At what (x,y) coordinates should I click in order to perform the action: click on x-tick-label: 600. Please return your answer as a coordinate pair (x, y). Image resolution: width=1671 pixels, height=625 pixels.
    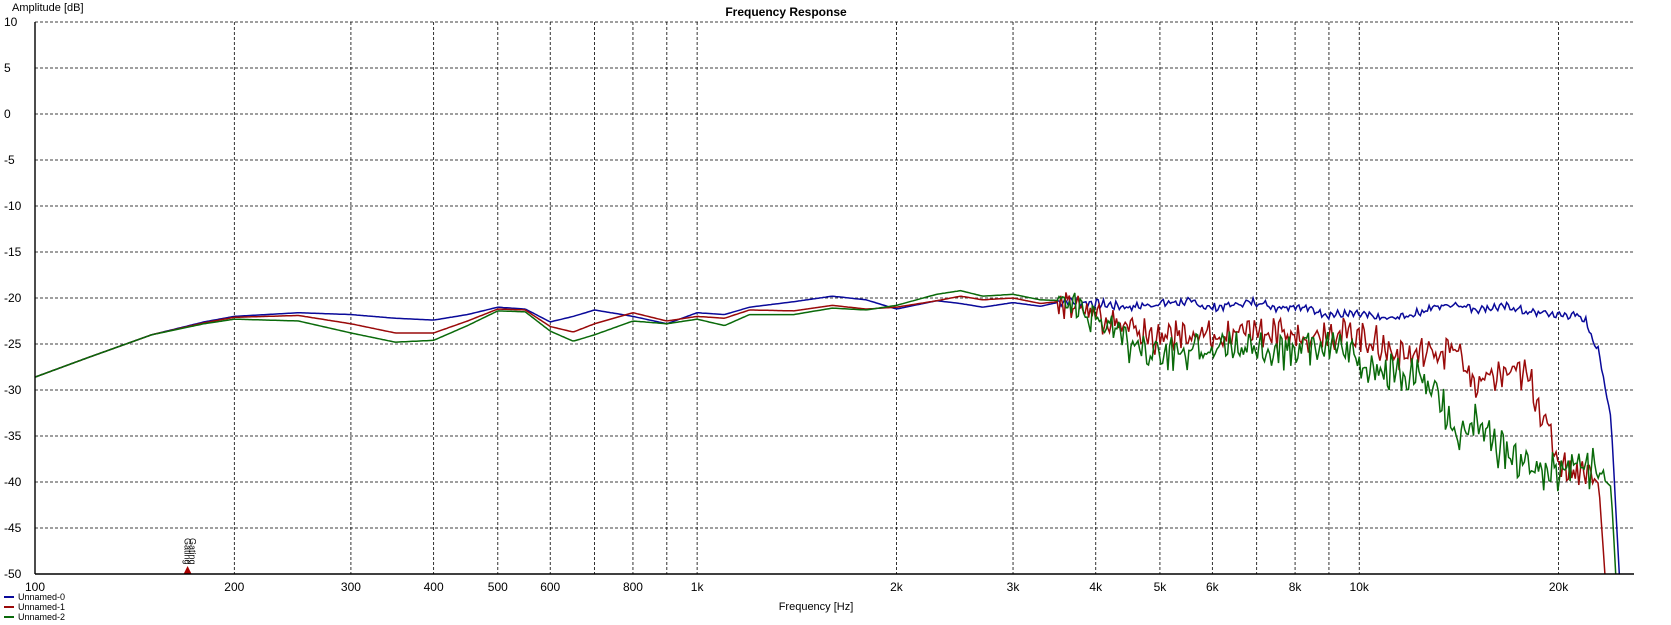
    Looking at the image, I should click on (550, 587).